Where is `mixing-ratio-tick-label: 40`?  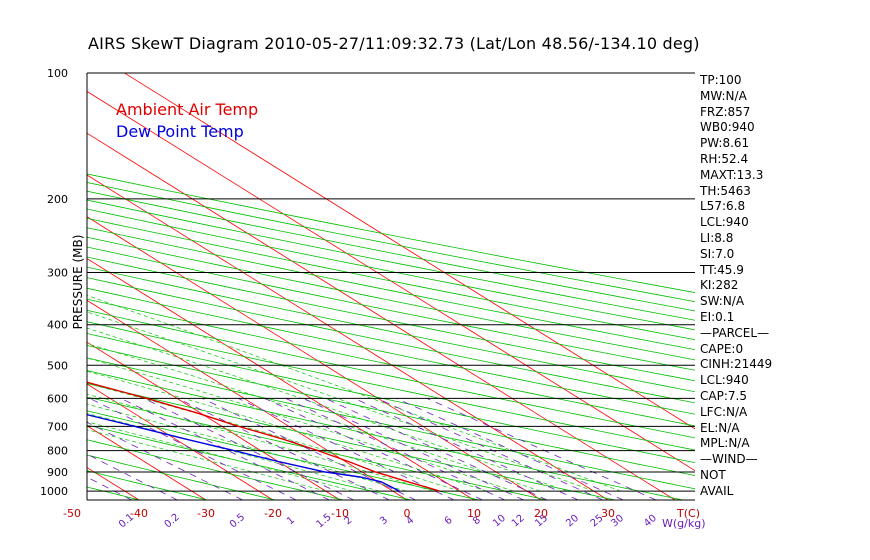
mixing-ratio-tick-label: 40 is located at coordinates (650, 521).